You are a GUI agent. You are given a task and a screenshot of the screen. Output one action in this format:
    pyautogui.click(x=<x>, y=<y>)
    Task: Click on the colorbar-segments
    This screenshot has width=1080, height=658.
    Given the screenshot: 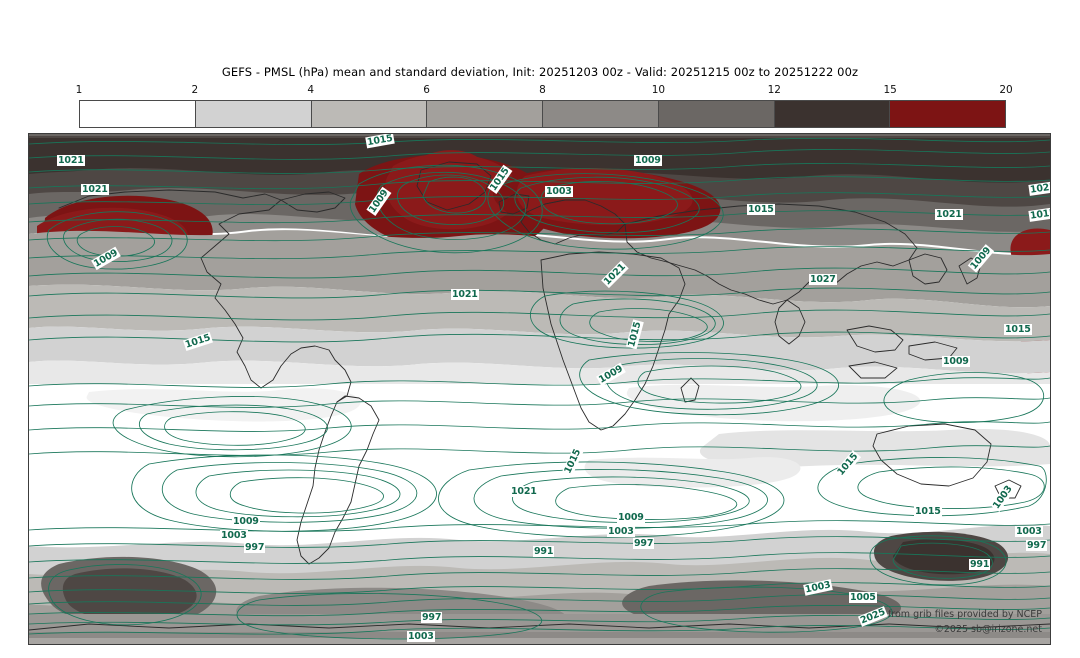 What is the action you would take?
    pyautogui.click(x=542, y=114)
    